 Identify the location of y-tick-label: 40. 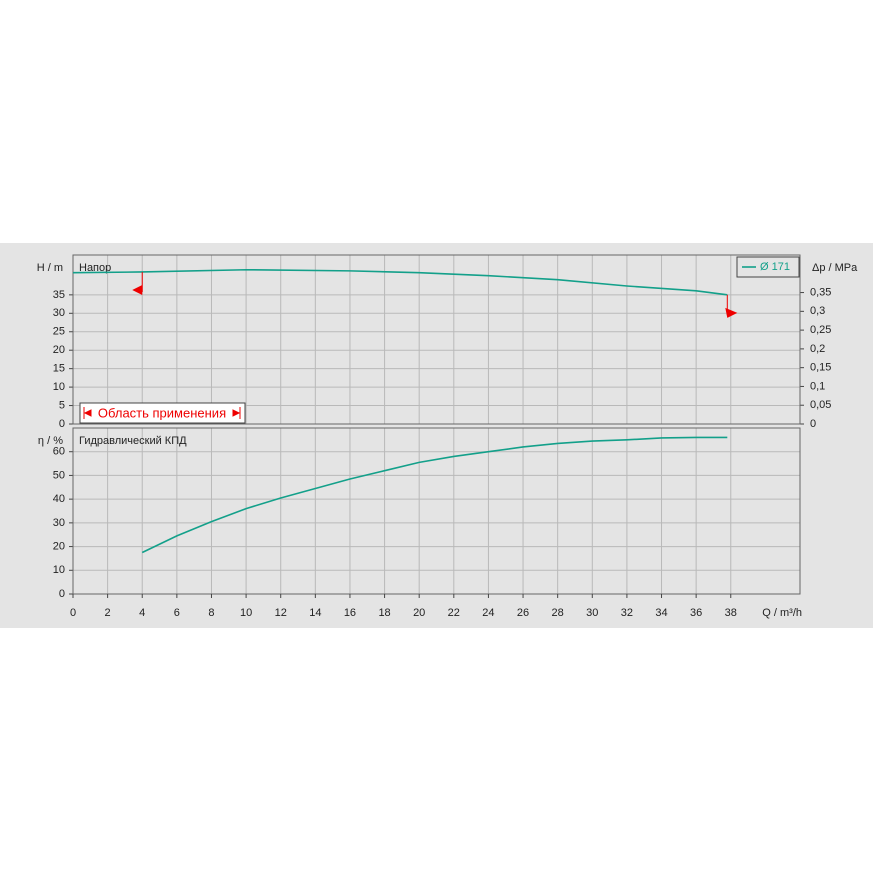
(59, 499).